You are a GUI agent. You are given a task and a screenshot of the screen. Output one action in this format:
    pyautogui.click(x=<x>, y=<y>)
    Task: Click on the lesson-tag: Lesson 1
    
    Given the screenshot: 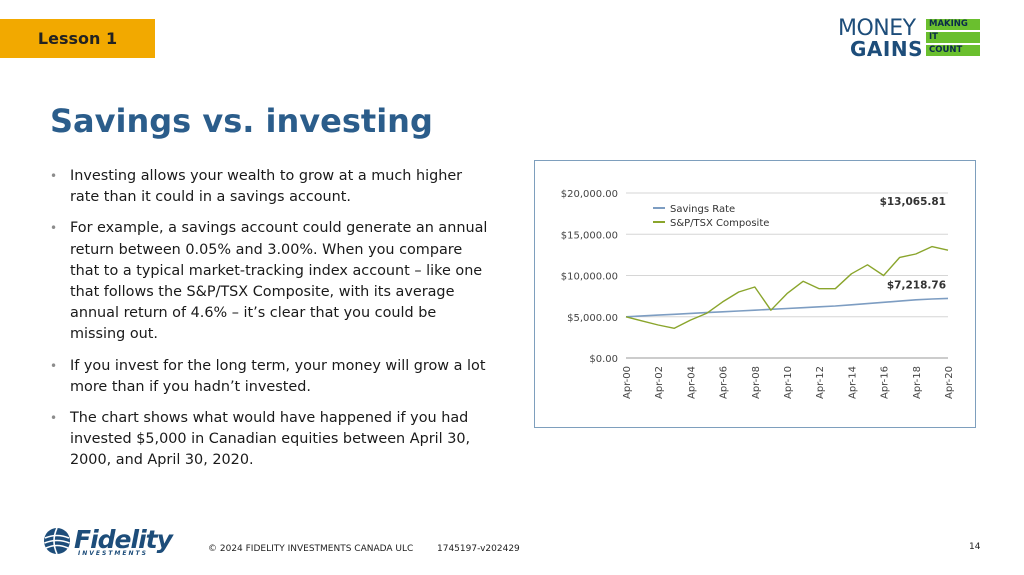 What is the action you would take?
    pyautogui.click(x=77, y=38)
    